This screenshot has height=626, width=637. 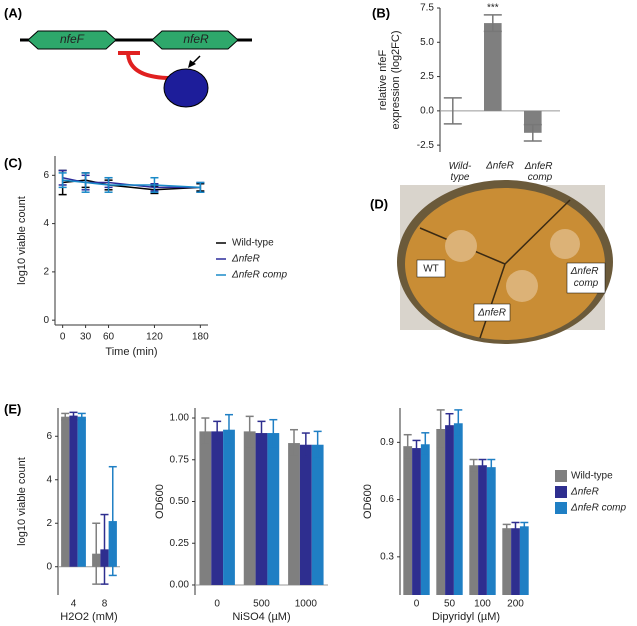 What do you see at coordinates (149, 66) in the screenshot?
I see `repression-arc` at bounding box center [149, 66].